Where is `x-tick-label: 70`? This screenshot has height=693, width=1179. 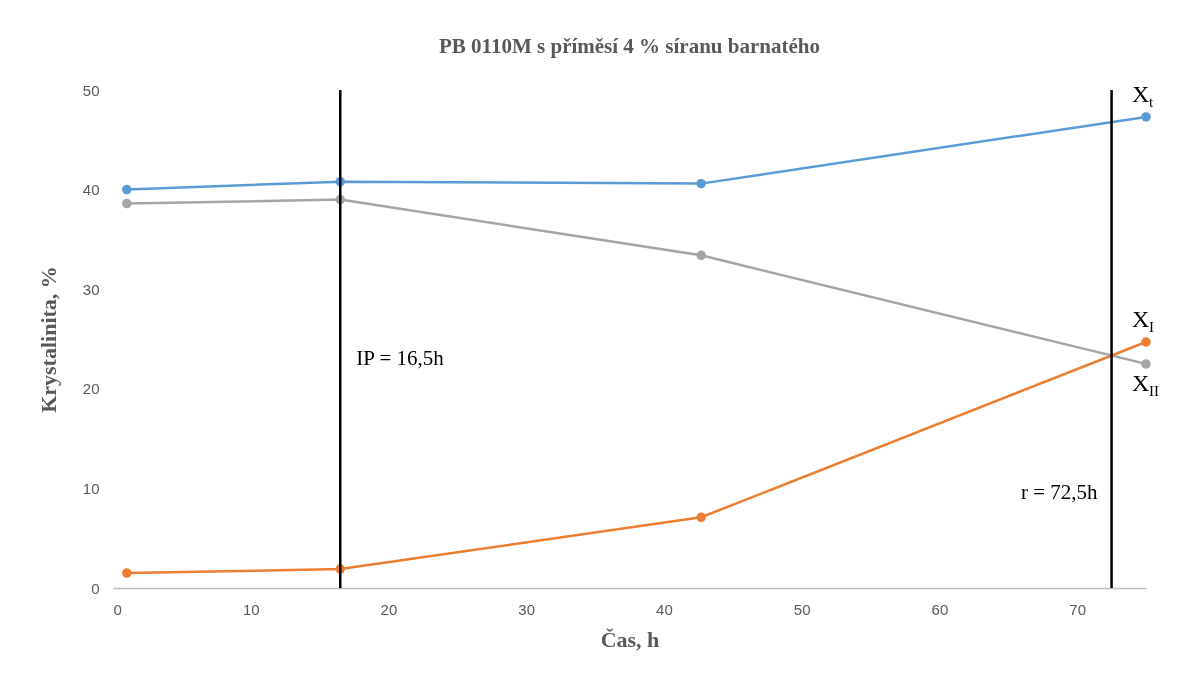 x-tick-label: 70 is located at coordinates (1077, 609).